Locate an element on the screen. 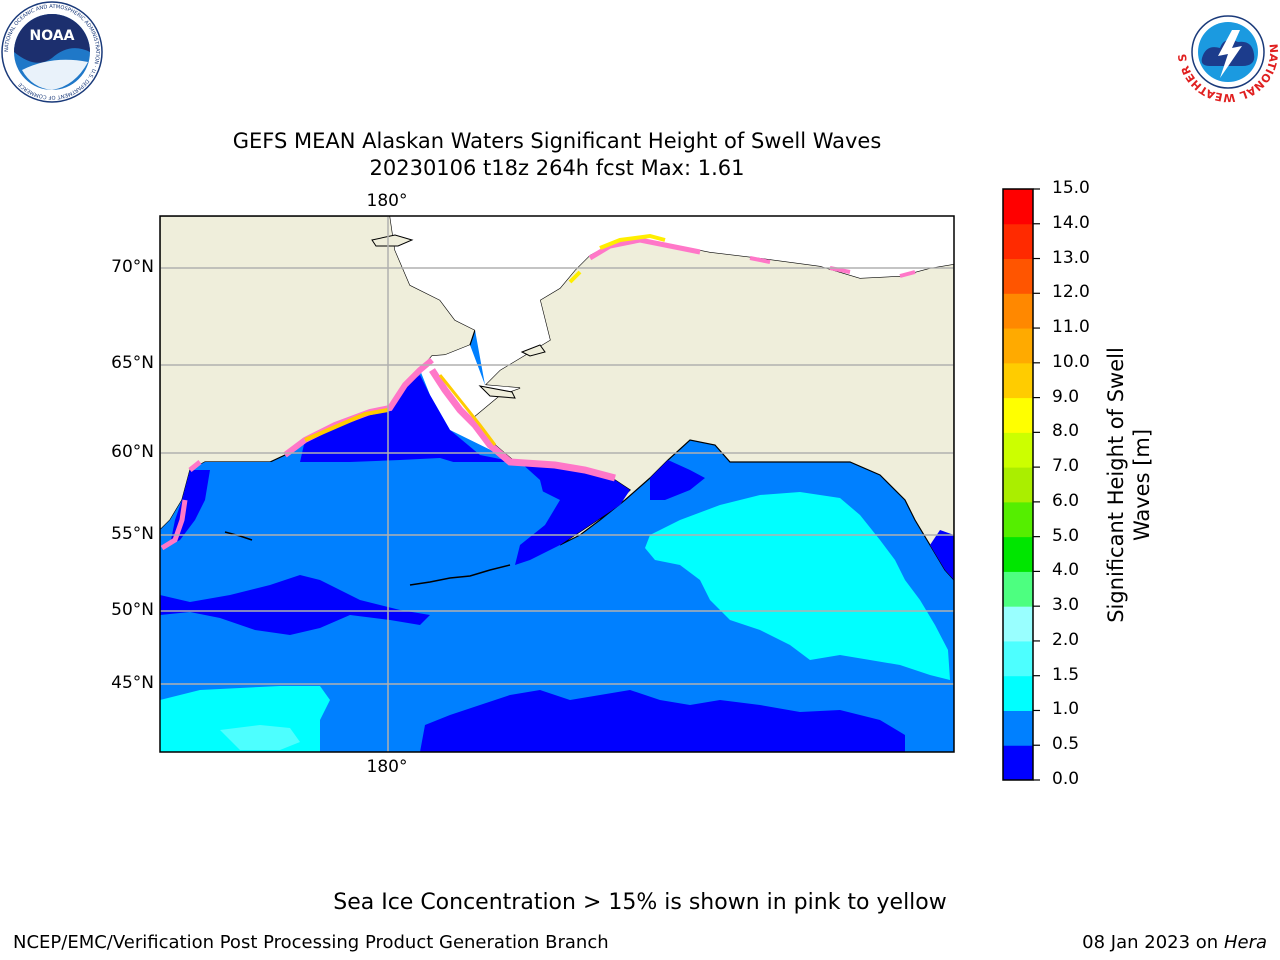 This screenshot has width=1280, height=960. lat-label-65: 65°N is located at coordinates (132, 363).